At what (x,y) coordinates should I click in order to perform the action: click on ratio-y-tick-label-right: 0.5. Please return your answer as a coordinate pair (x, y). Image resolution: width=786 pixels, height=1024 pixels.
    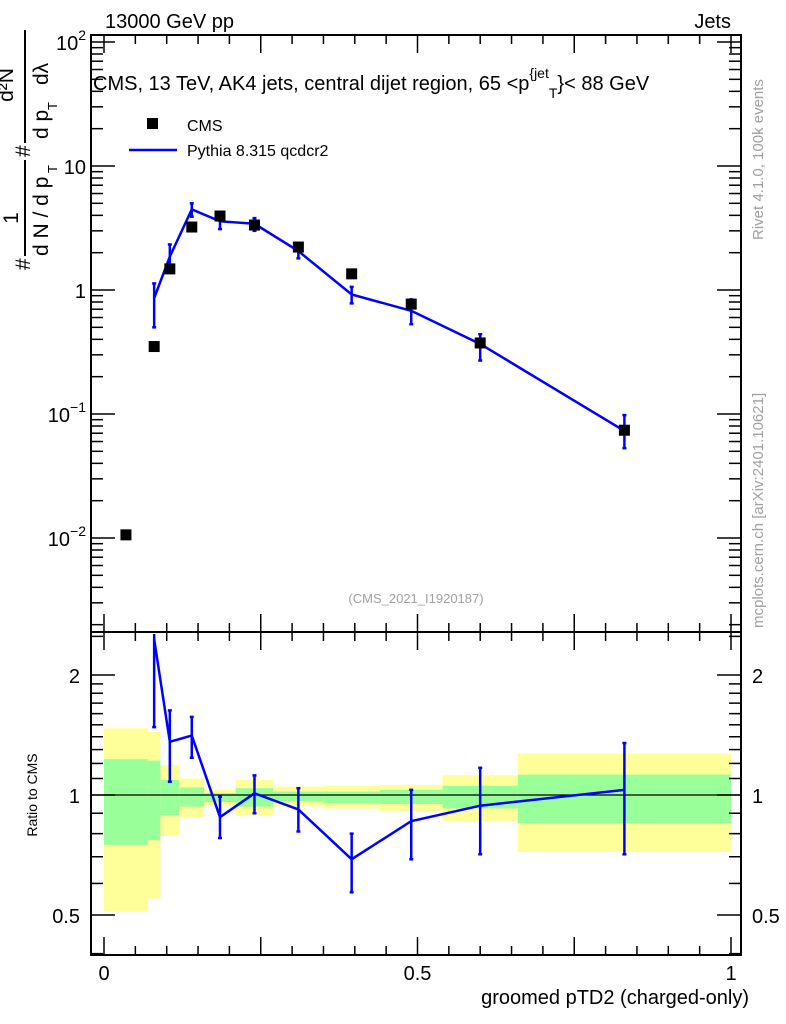
    Looking at the image, I should click on (766, 917).